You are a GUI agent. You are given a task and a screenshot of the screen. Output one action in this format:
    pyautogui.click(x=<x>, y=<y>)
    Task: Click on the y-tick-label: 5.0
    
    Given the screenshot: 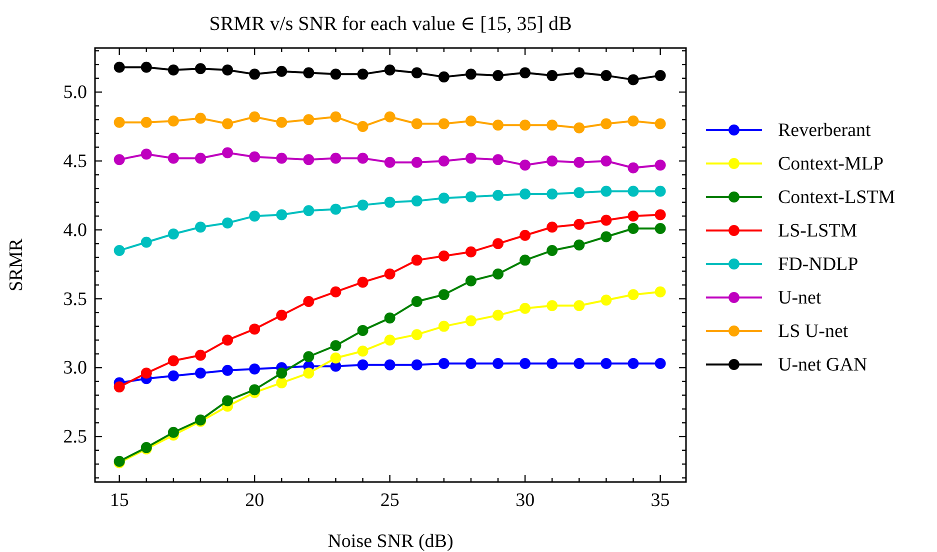 What is the action you would take?
    pyautogui.click(x=75, y=93)
    